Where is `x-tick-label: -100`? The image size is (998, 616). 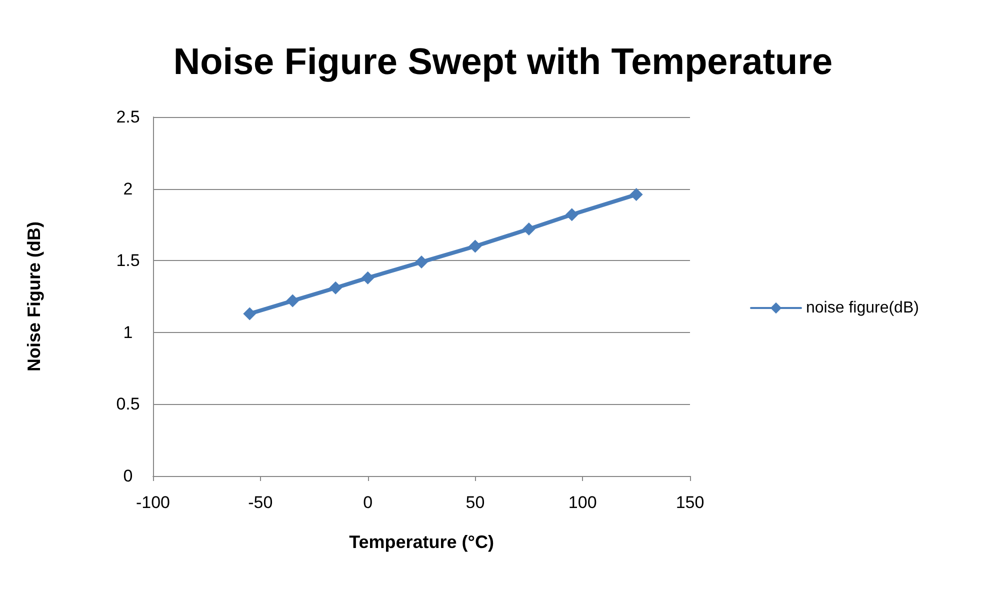 x-tick-label: -100 is located at coordinates (153, 502).